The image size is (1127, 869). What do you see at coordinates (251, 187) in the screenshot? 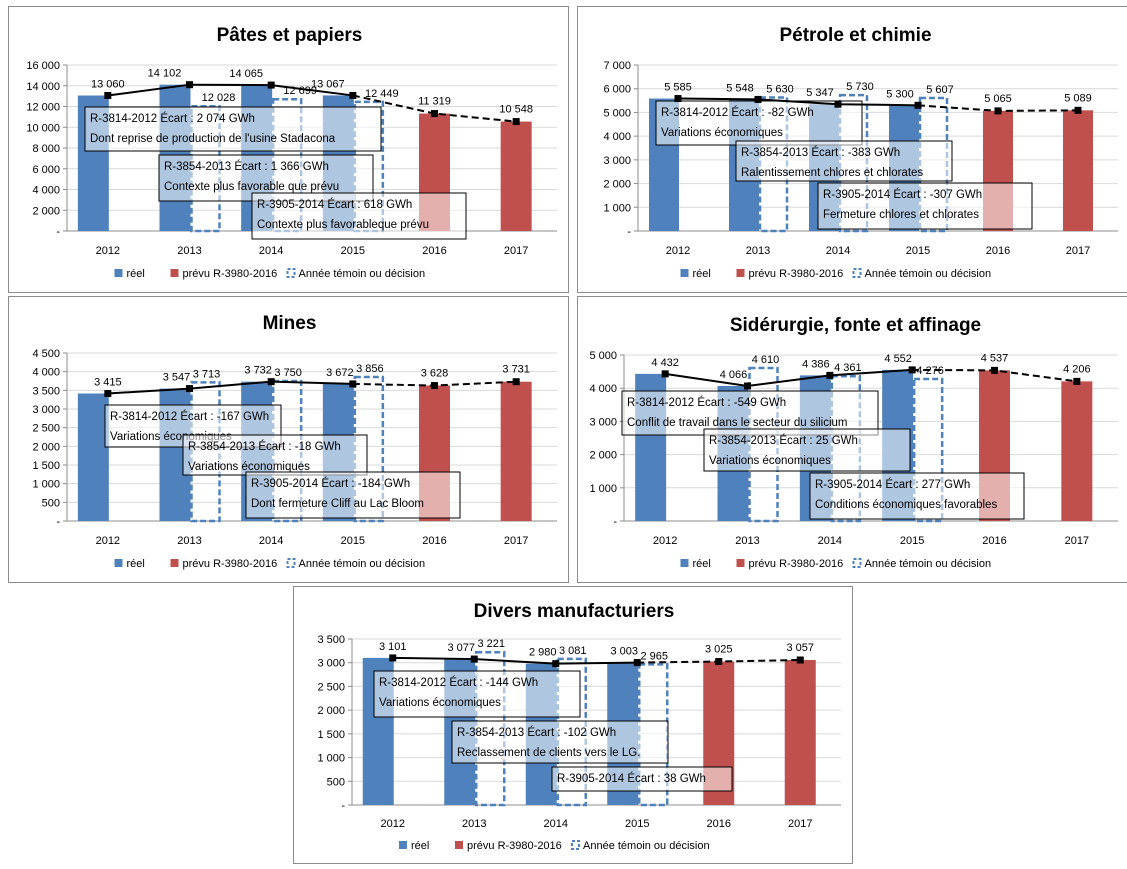
I see `annotation-line2: Contexte plus favorable que prévu` at bounding box center [251, 187].